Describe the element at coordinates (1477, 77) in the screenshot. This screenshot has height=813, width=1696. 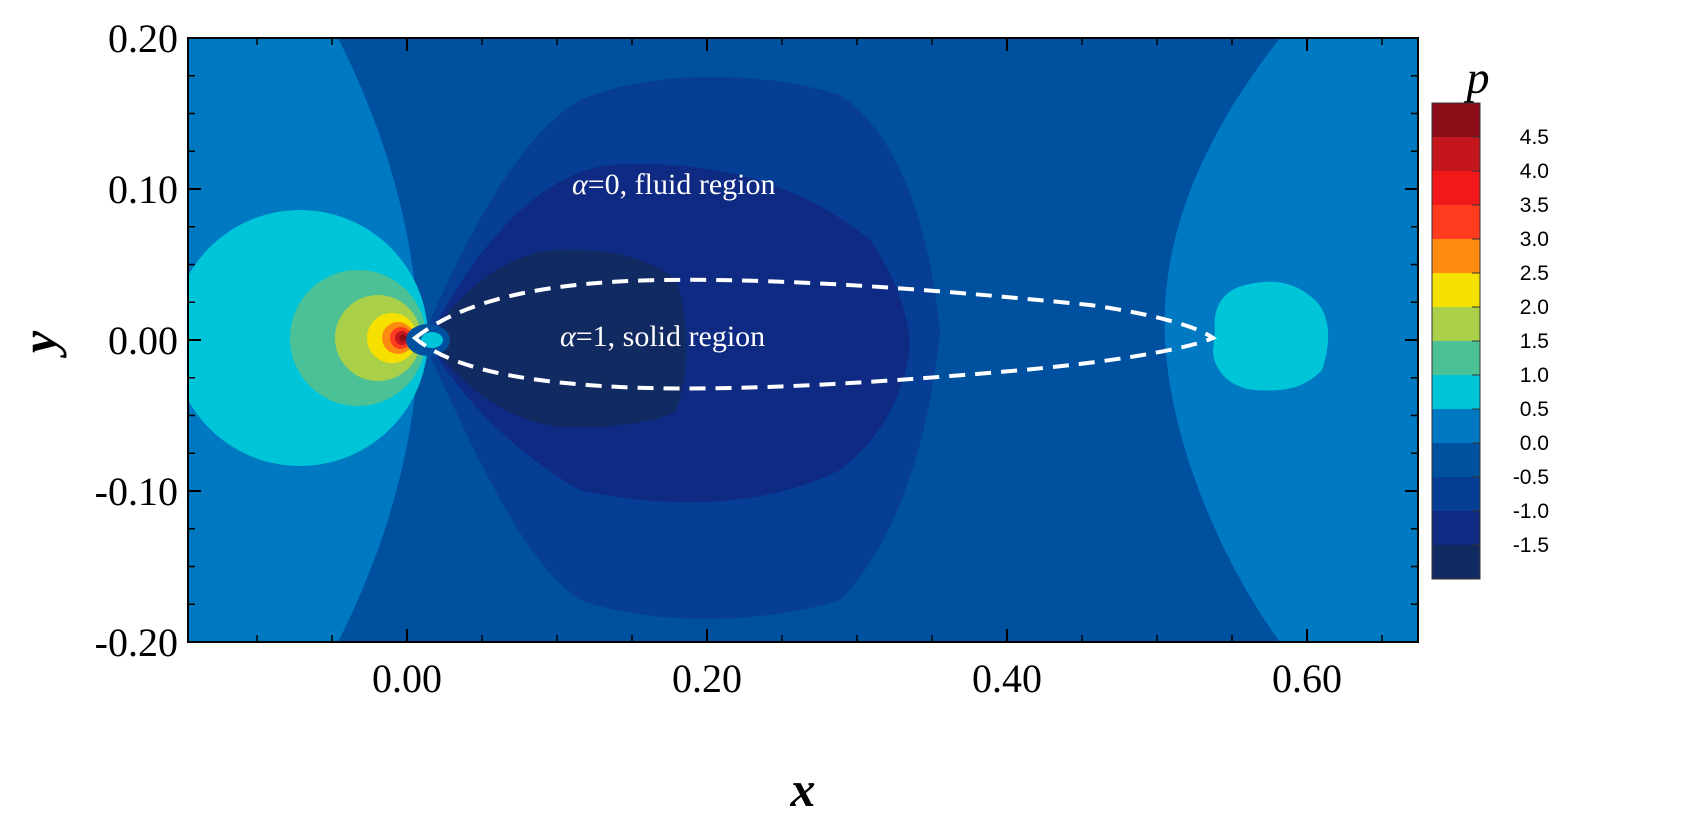
I see `colorbar-title: p` at that location.